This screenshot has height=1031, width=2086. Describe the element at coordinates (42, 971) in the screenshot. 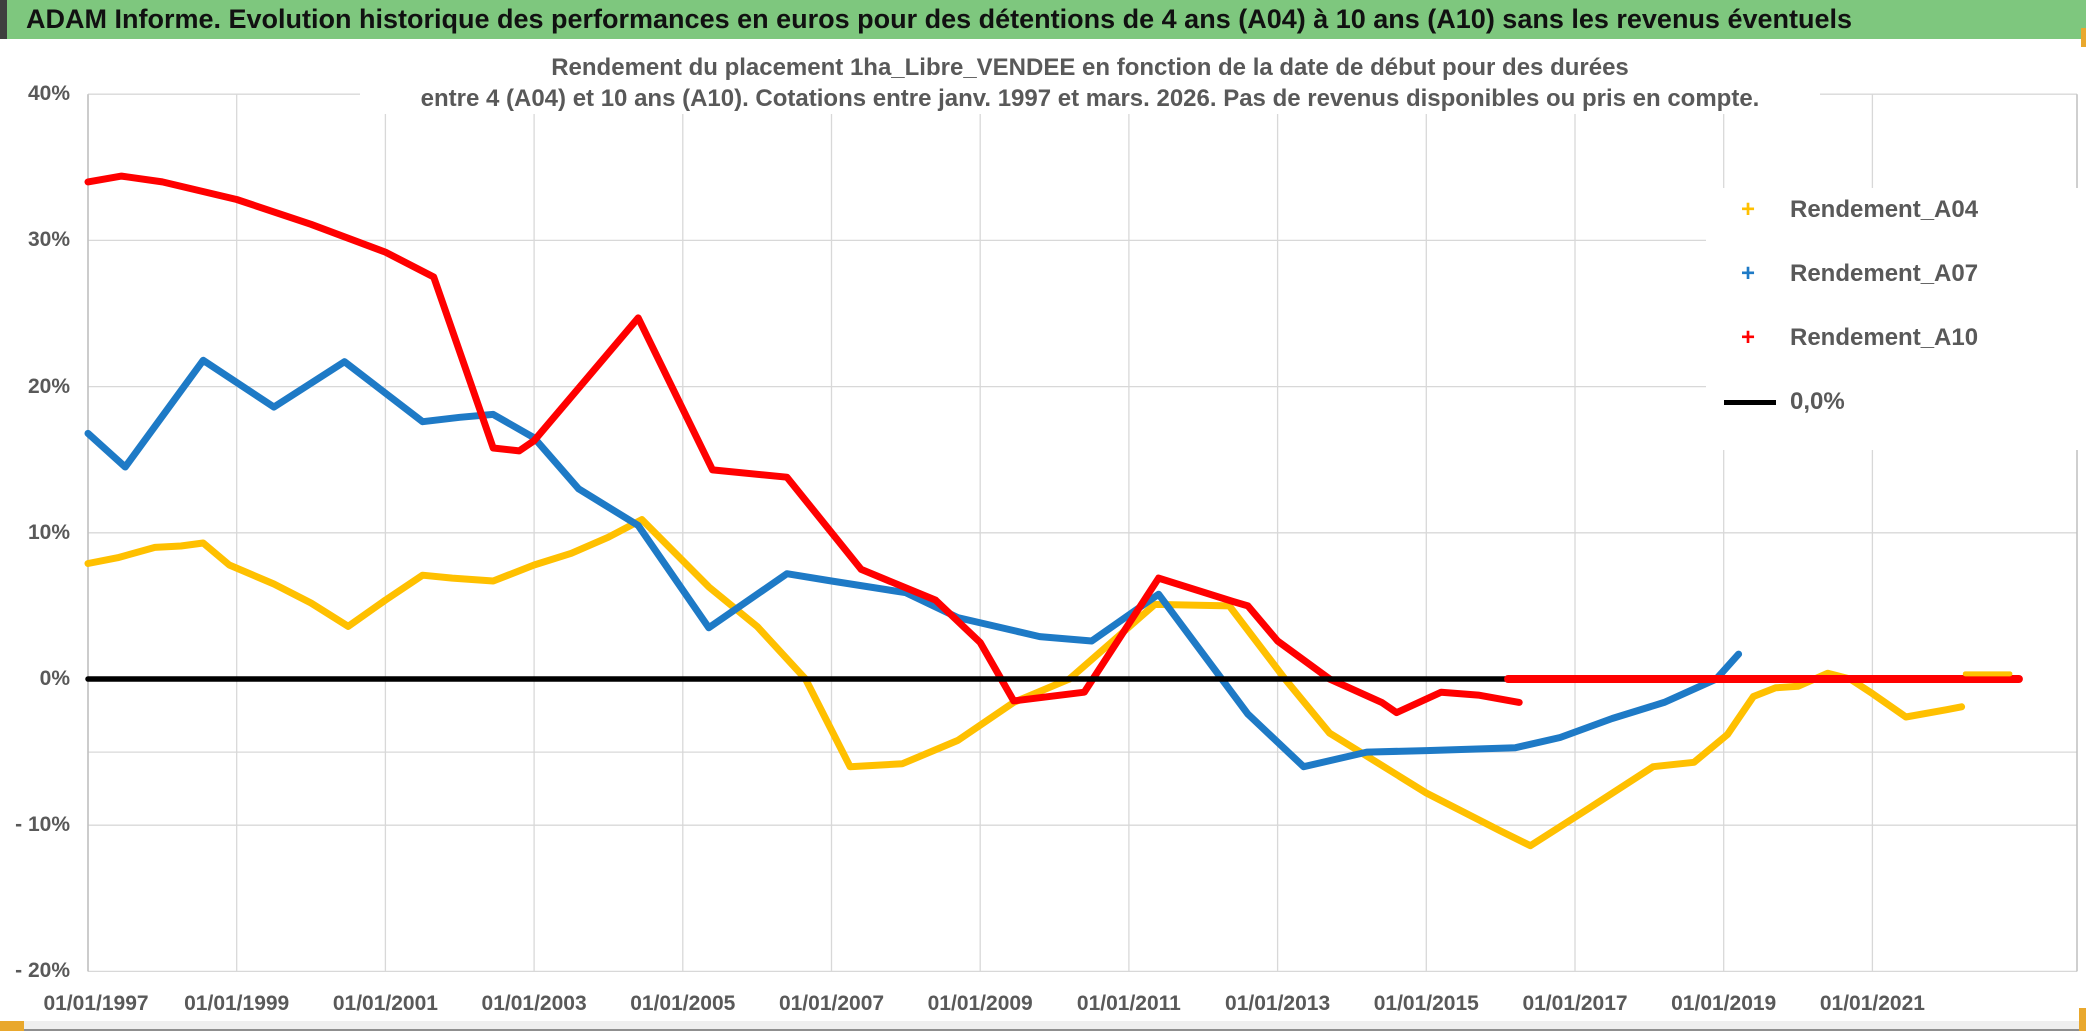

I see `y-tick--20: - 20%` at that location.